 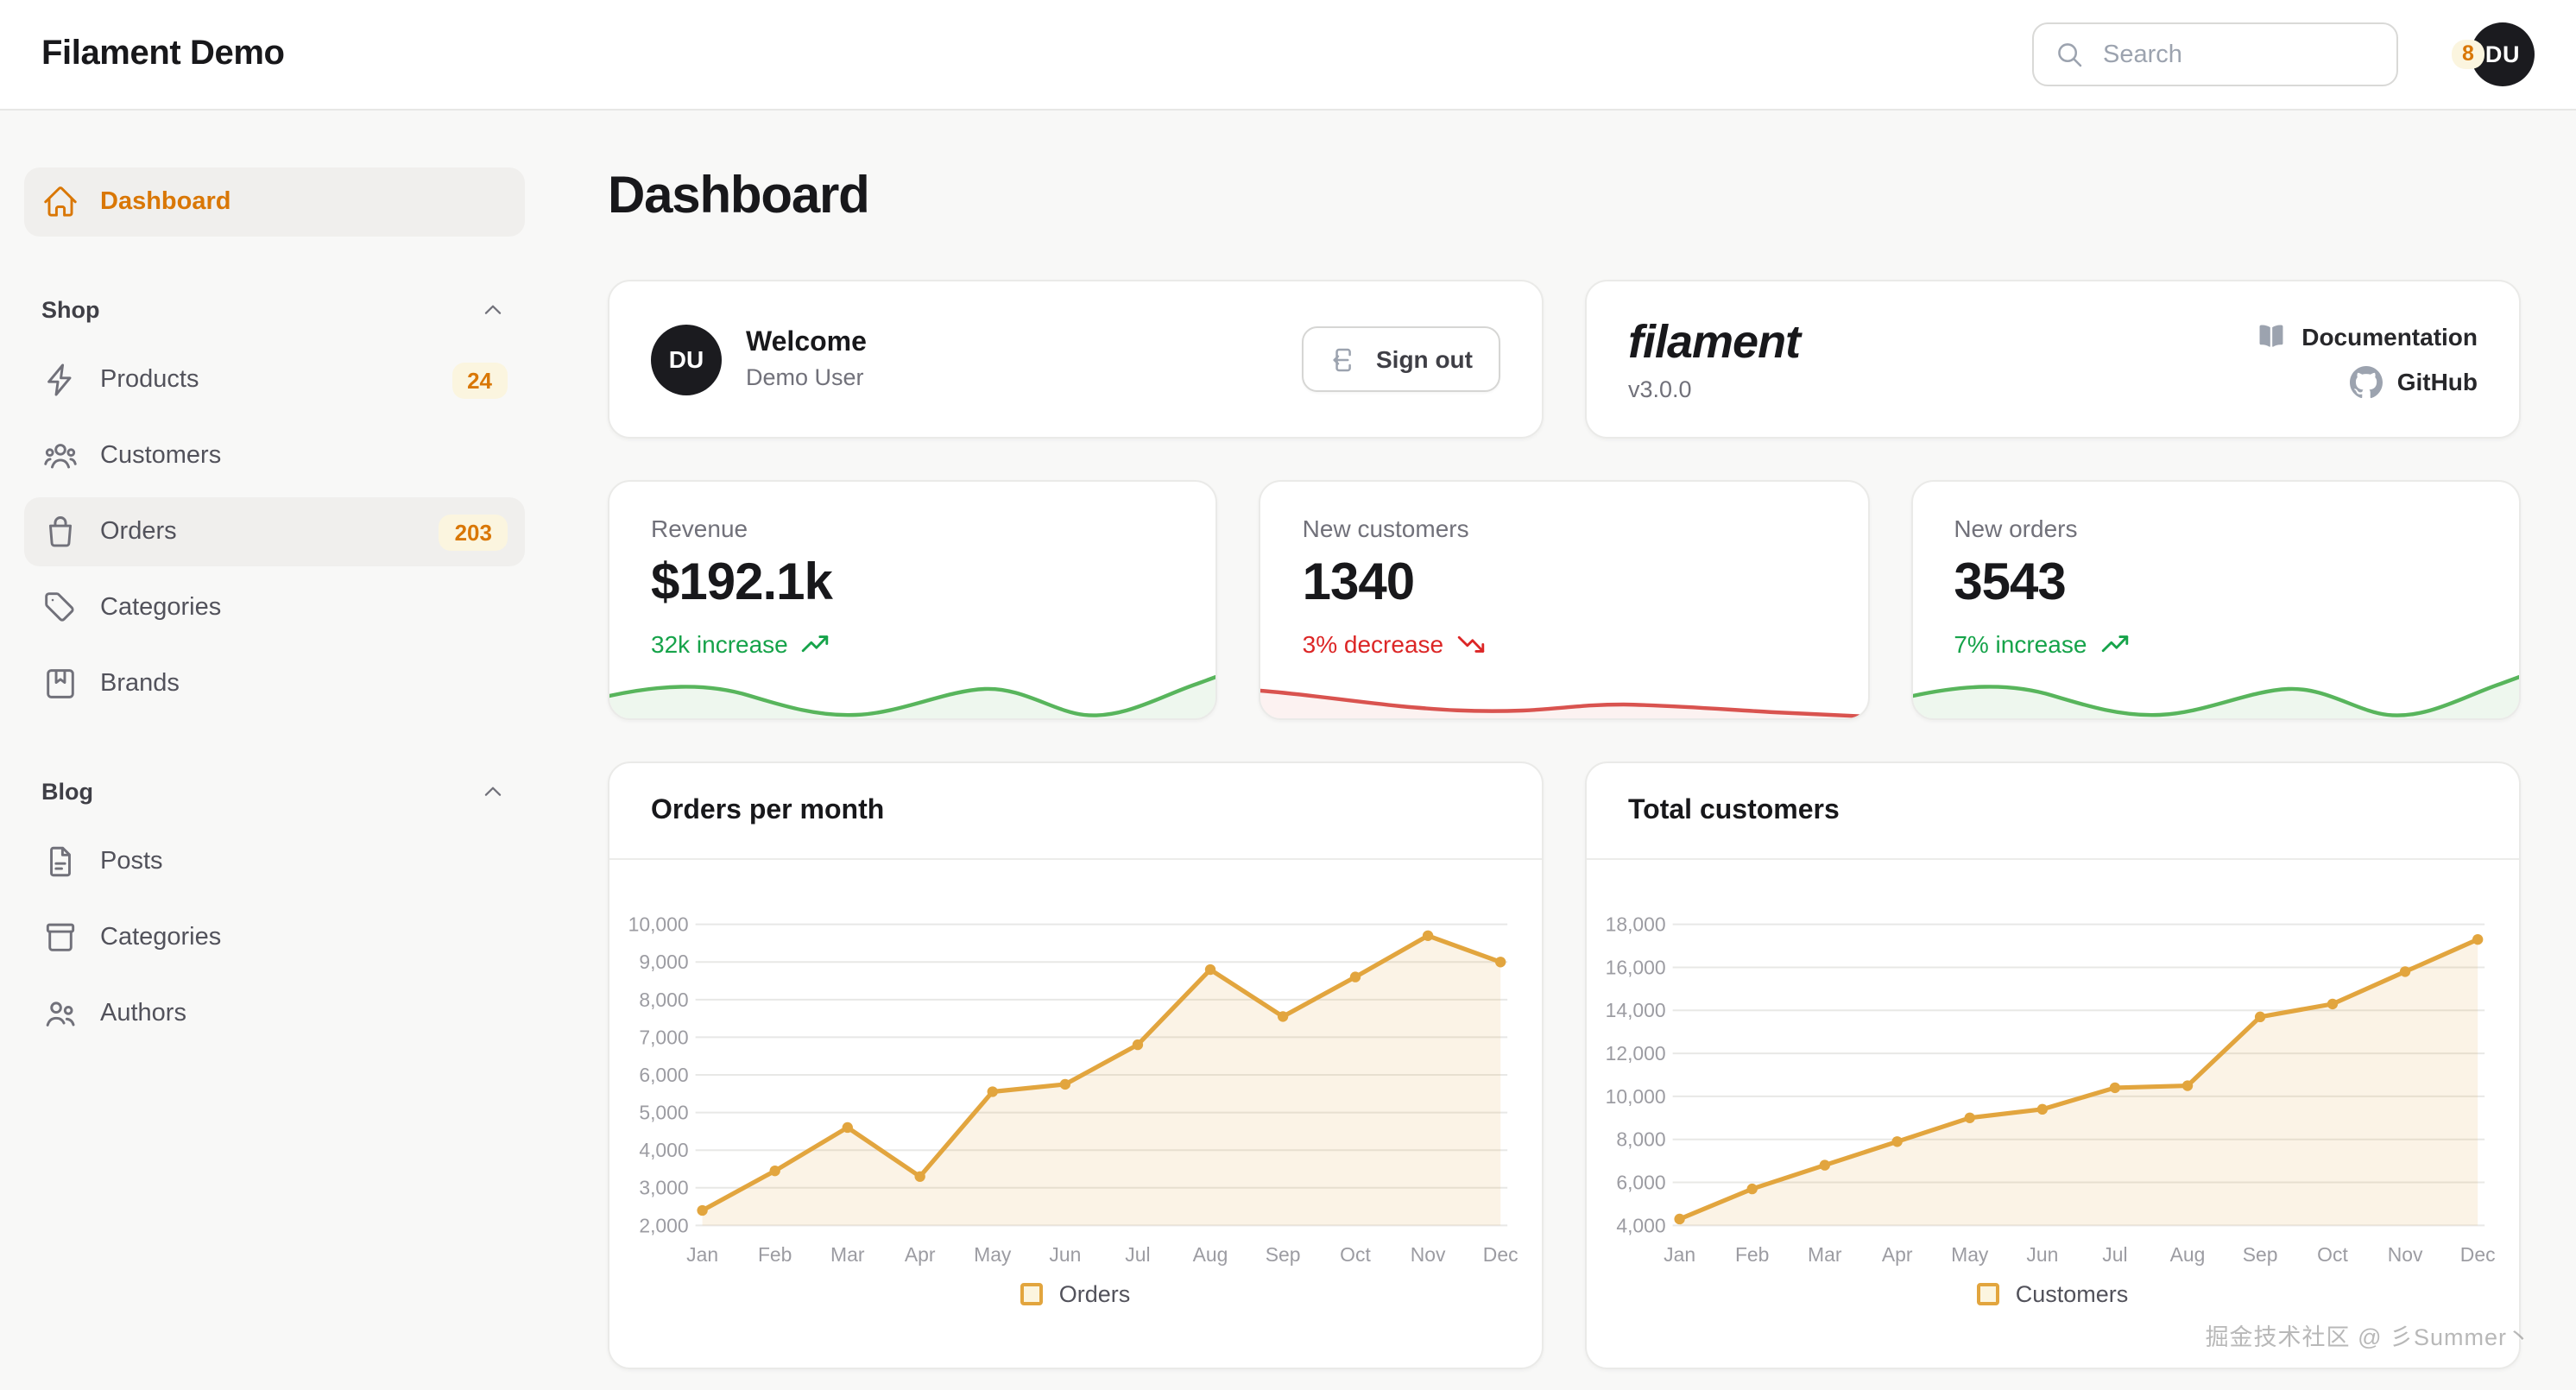 What do you see at coordinates (1065, 1254) in the screenshot?
I see `svg-text: Jun` at bounding box center [1065, 1254].